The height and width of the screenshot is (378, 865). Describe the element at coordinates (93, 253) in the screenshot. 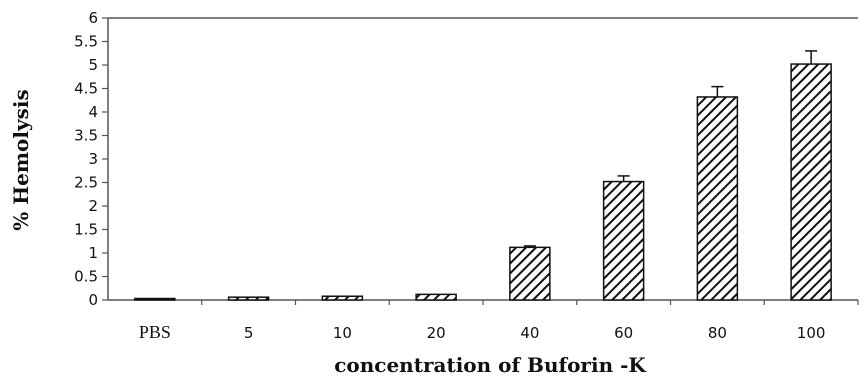

I see `y-tick-label: 1` at that location.